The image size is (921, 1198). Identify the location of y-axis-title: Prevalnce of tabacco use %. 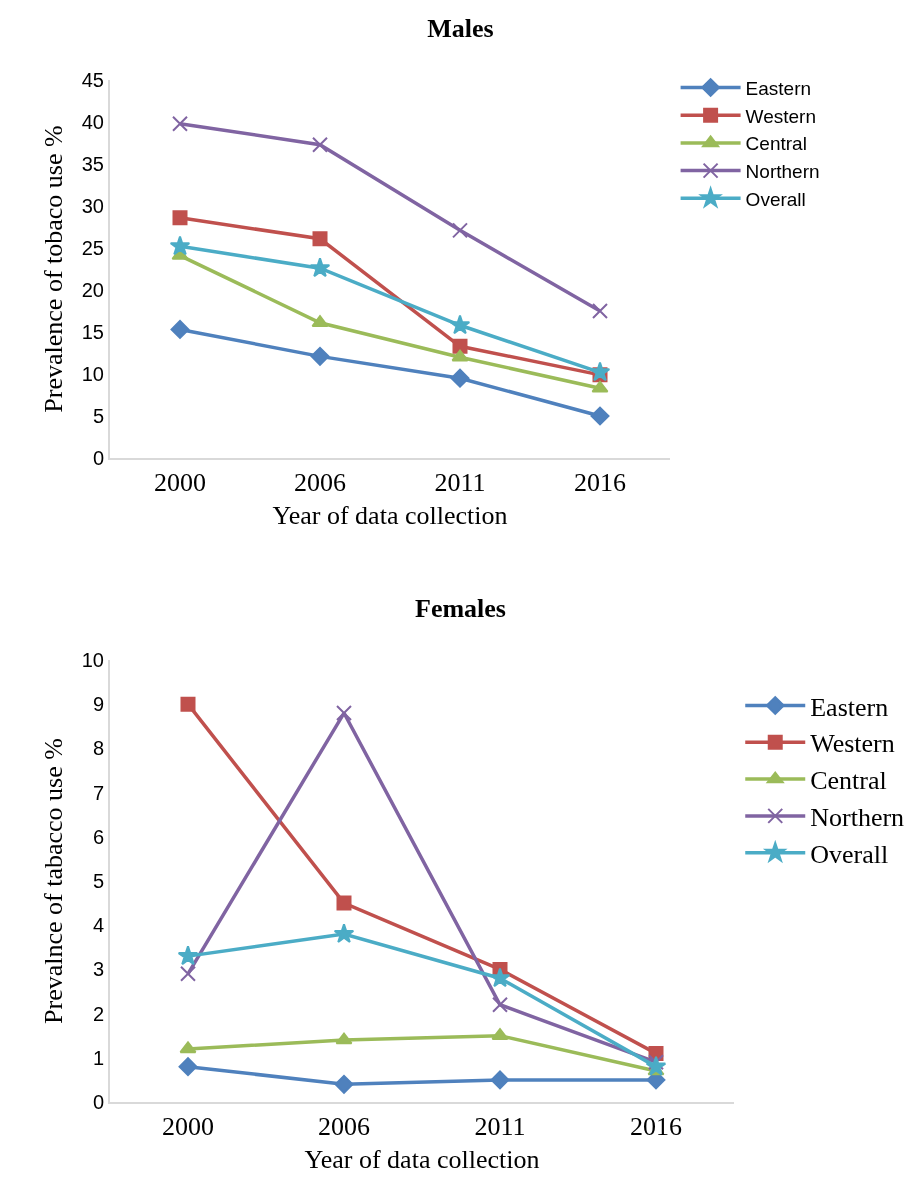
(53, 881).